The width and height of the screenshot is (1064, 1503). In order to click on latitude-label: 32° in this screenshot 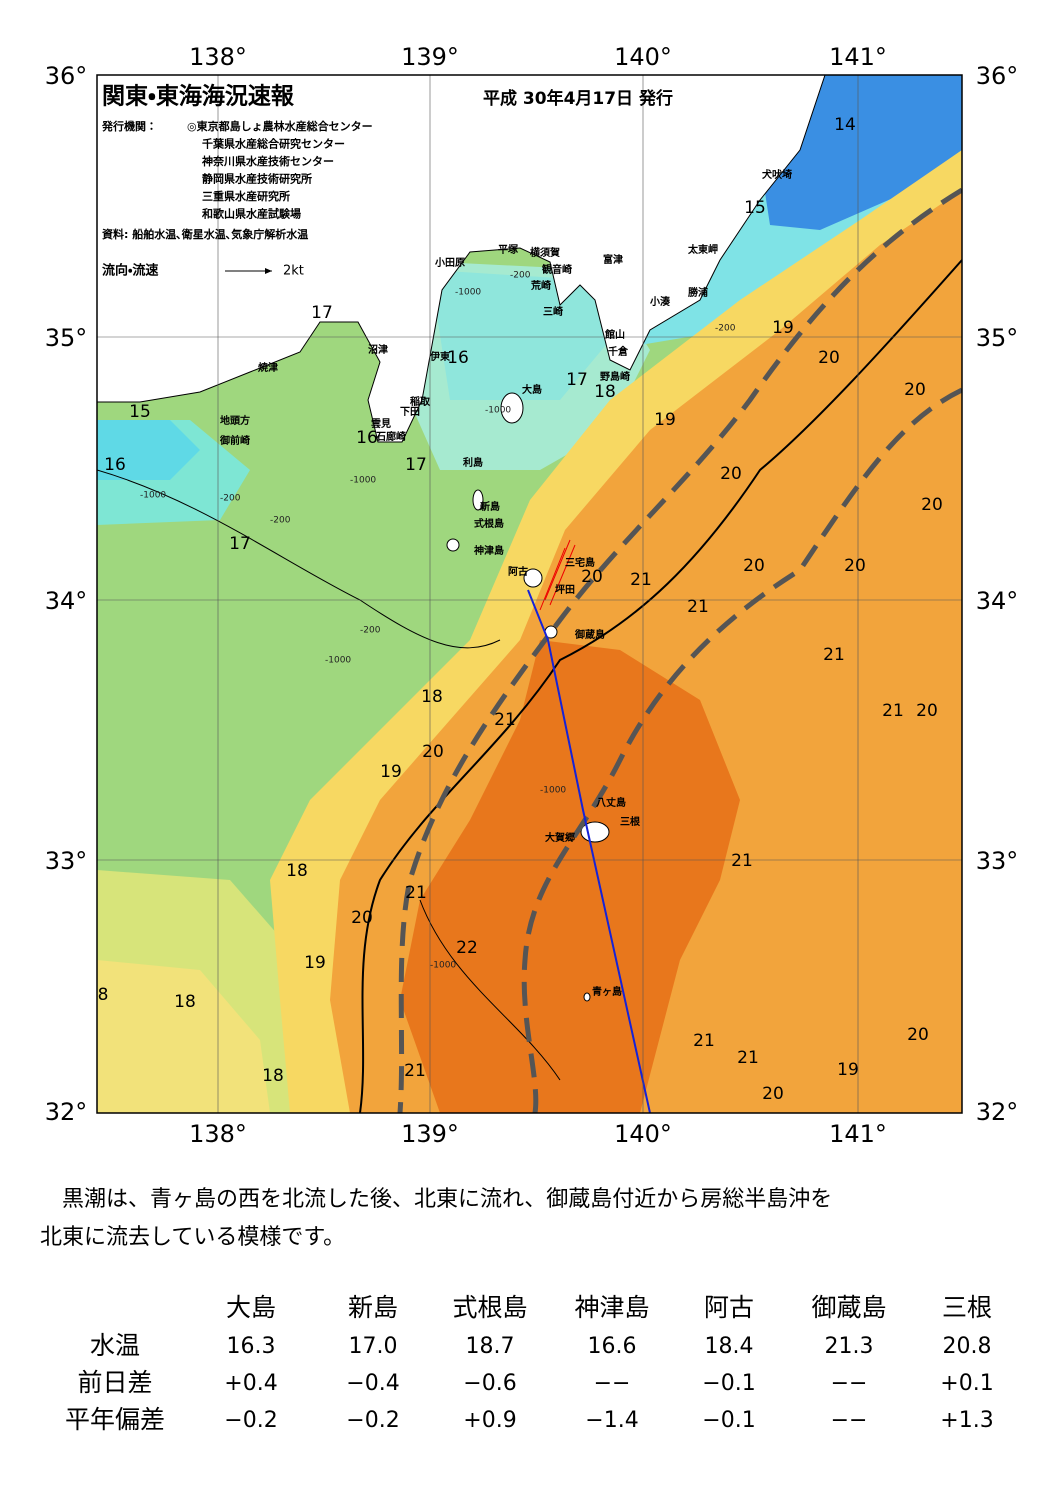, I will do `click(66, 1112)`.